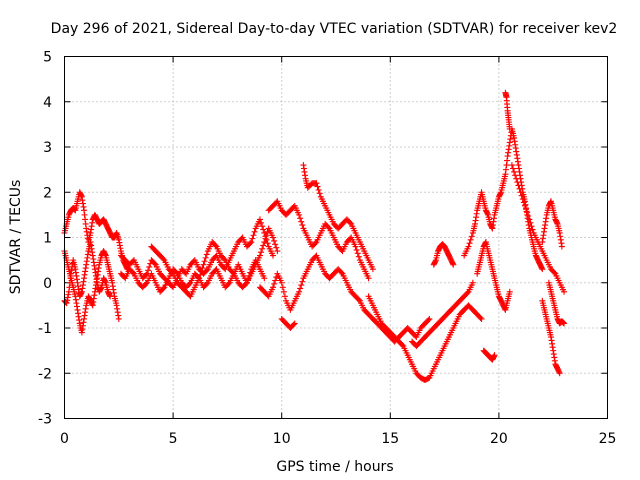 This screenshot has width=640, height=480. Describe the element at coordinates (318, 240) in the screenshot. I see `series-arc-g` at that location.